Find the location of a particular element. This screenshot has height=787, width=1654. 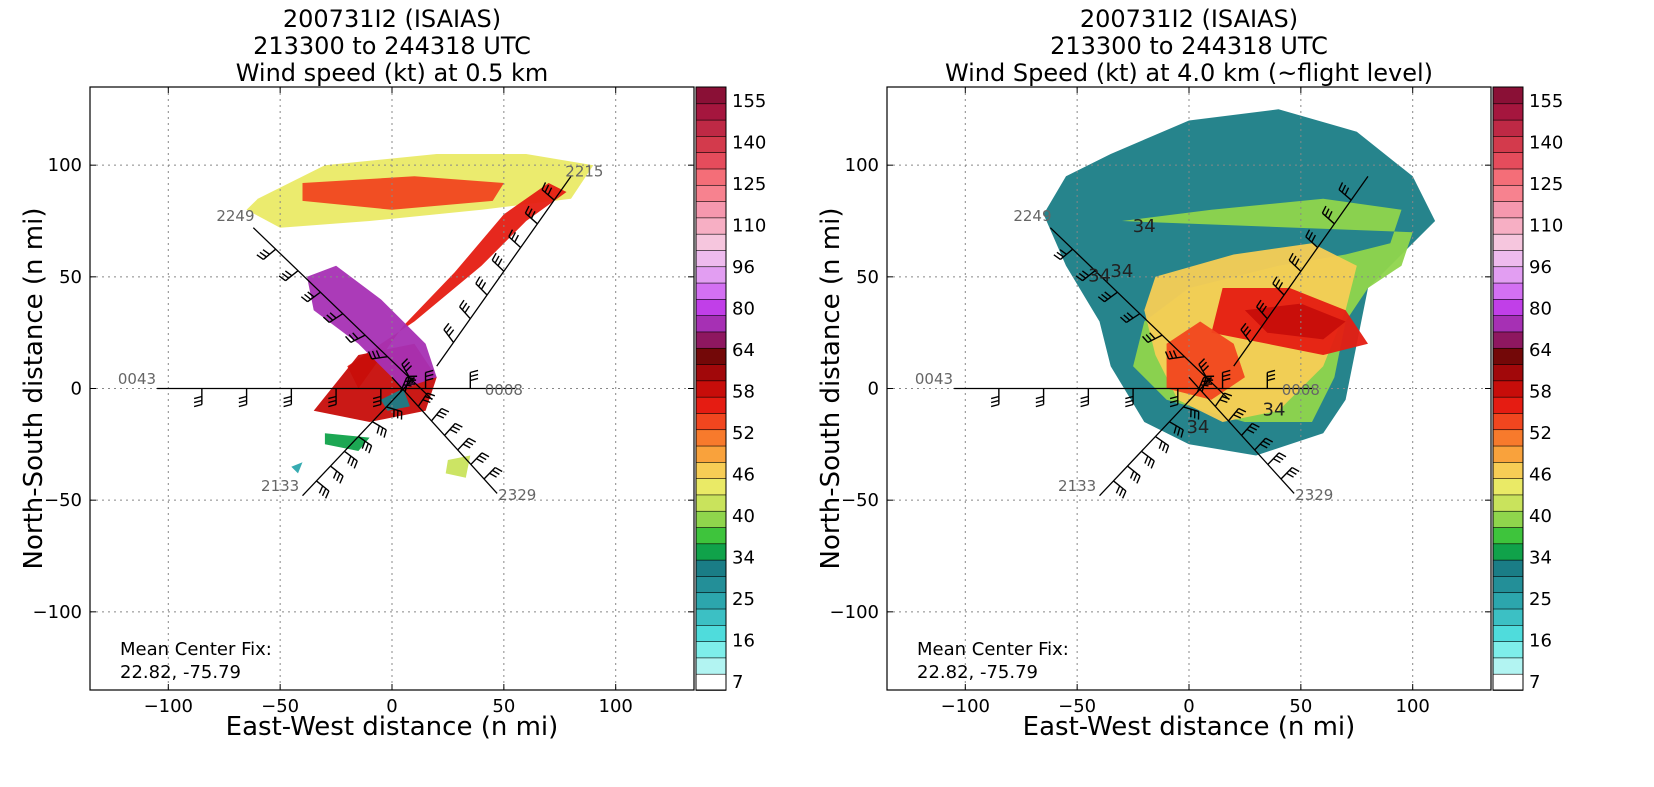

track-time-label: 0008 is located at coordinates (504, 390).